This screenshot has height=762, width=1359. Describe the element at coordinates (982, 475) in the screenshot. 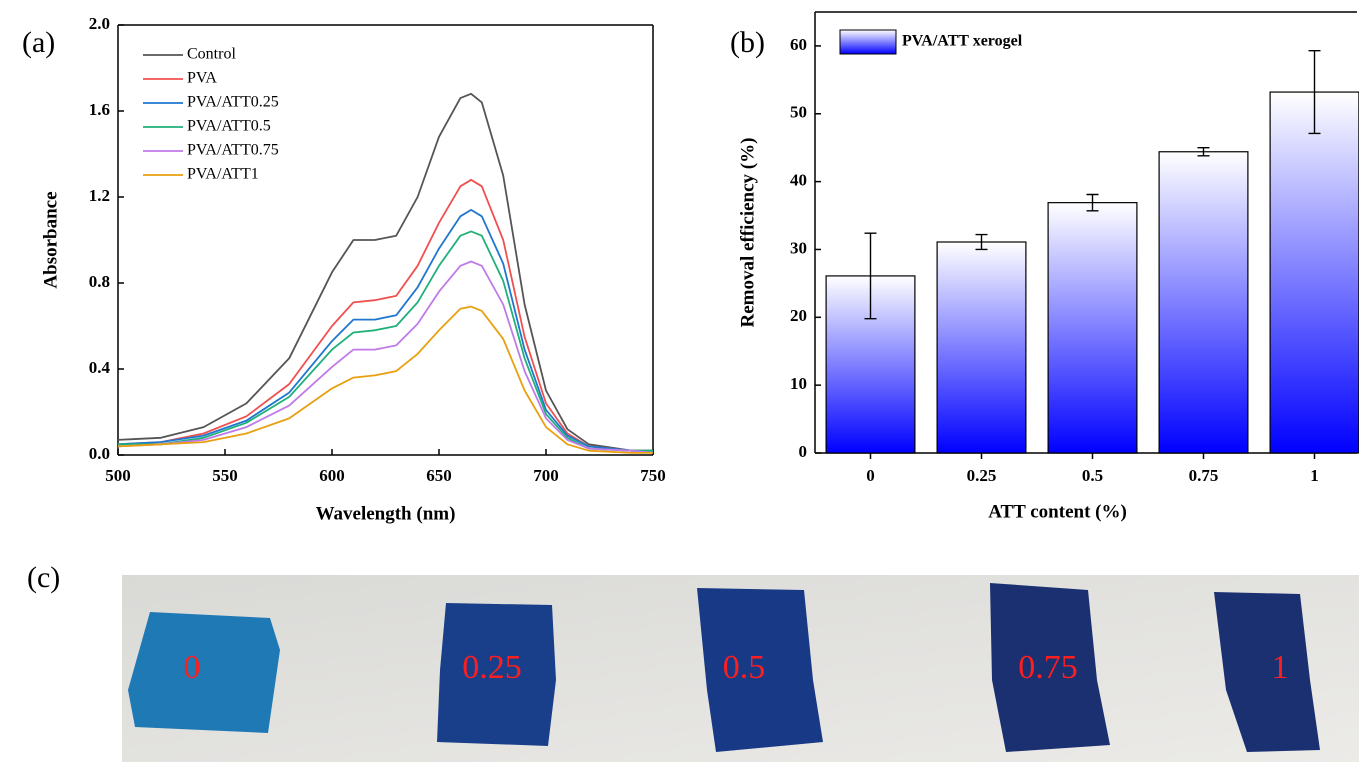

I see `x-tick-label: 0.25` at that location.